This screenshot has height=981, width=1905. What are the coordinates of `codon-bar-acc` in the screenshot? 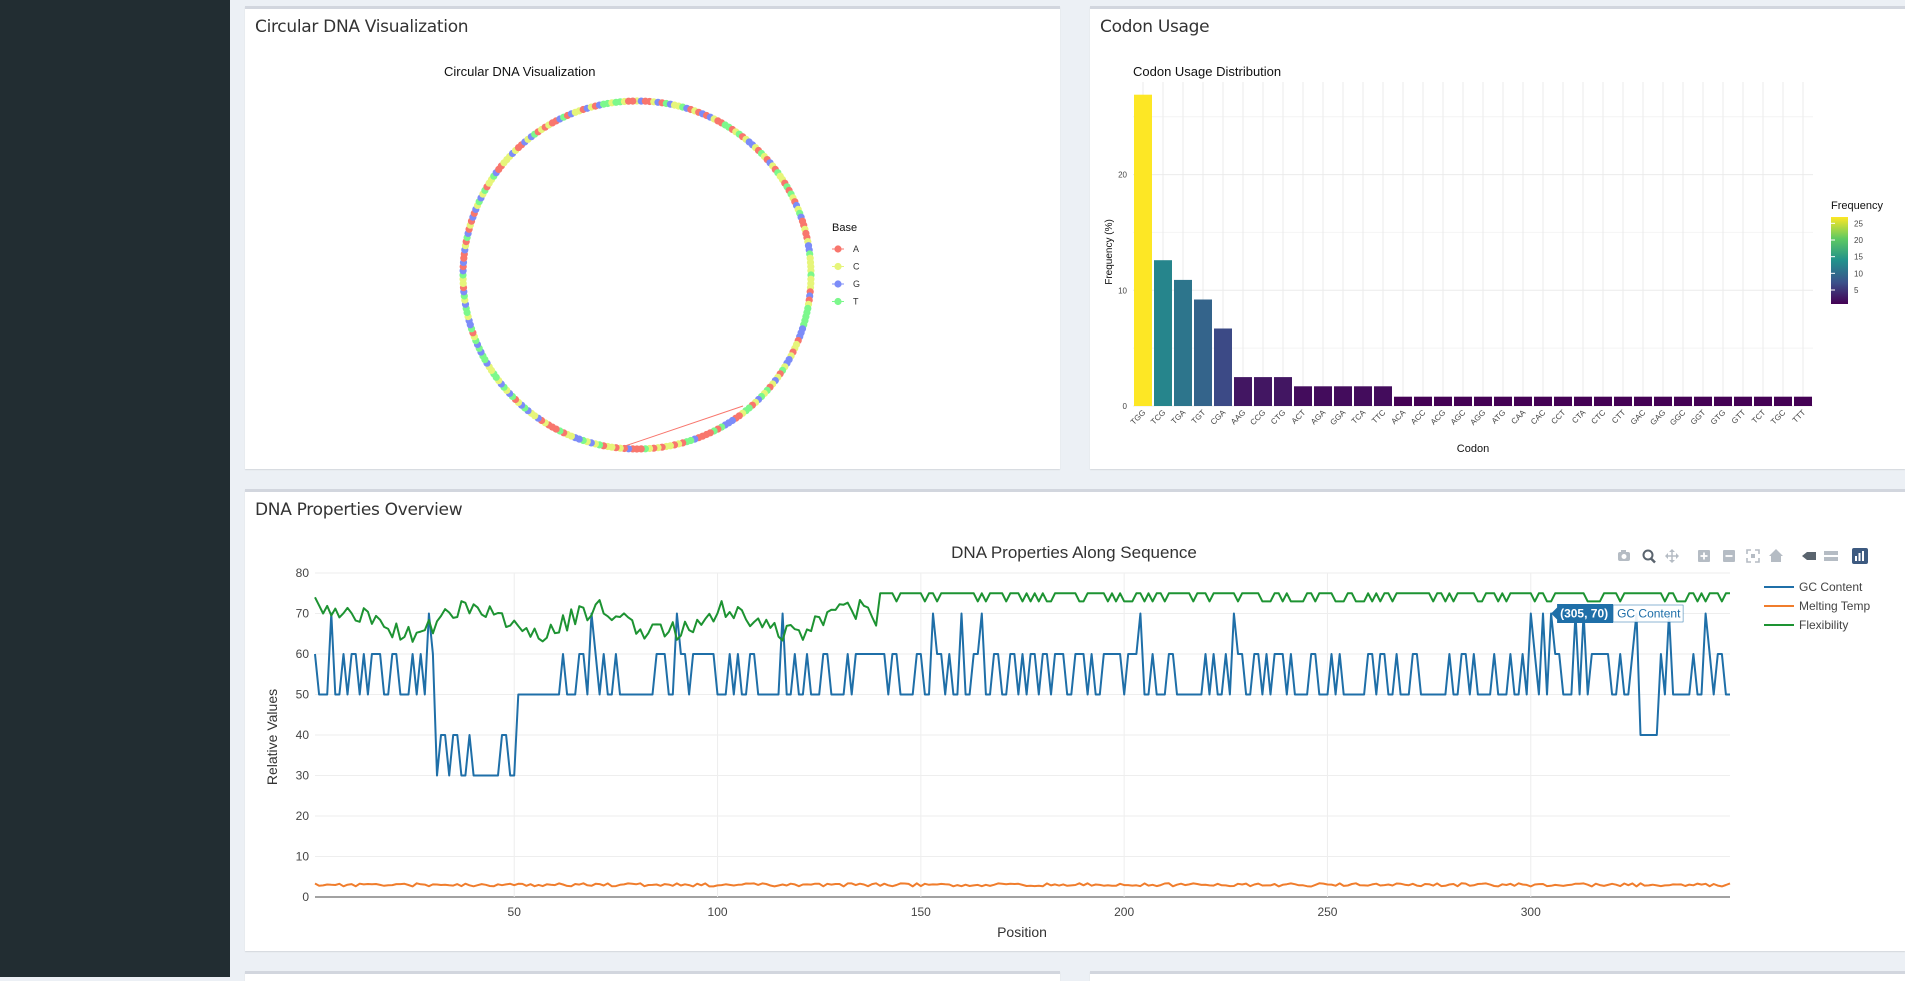 It's located at (1423, 401).